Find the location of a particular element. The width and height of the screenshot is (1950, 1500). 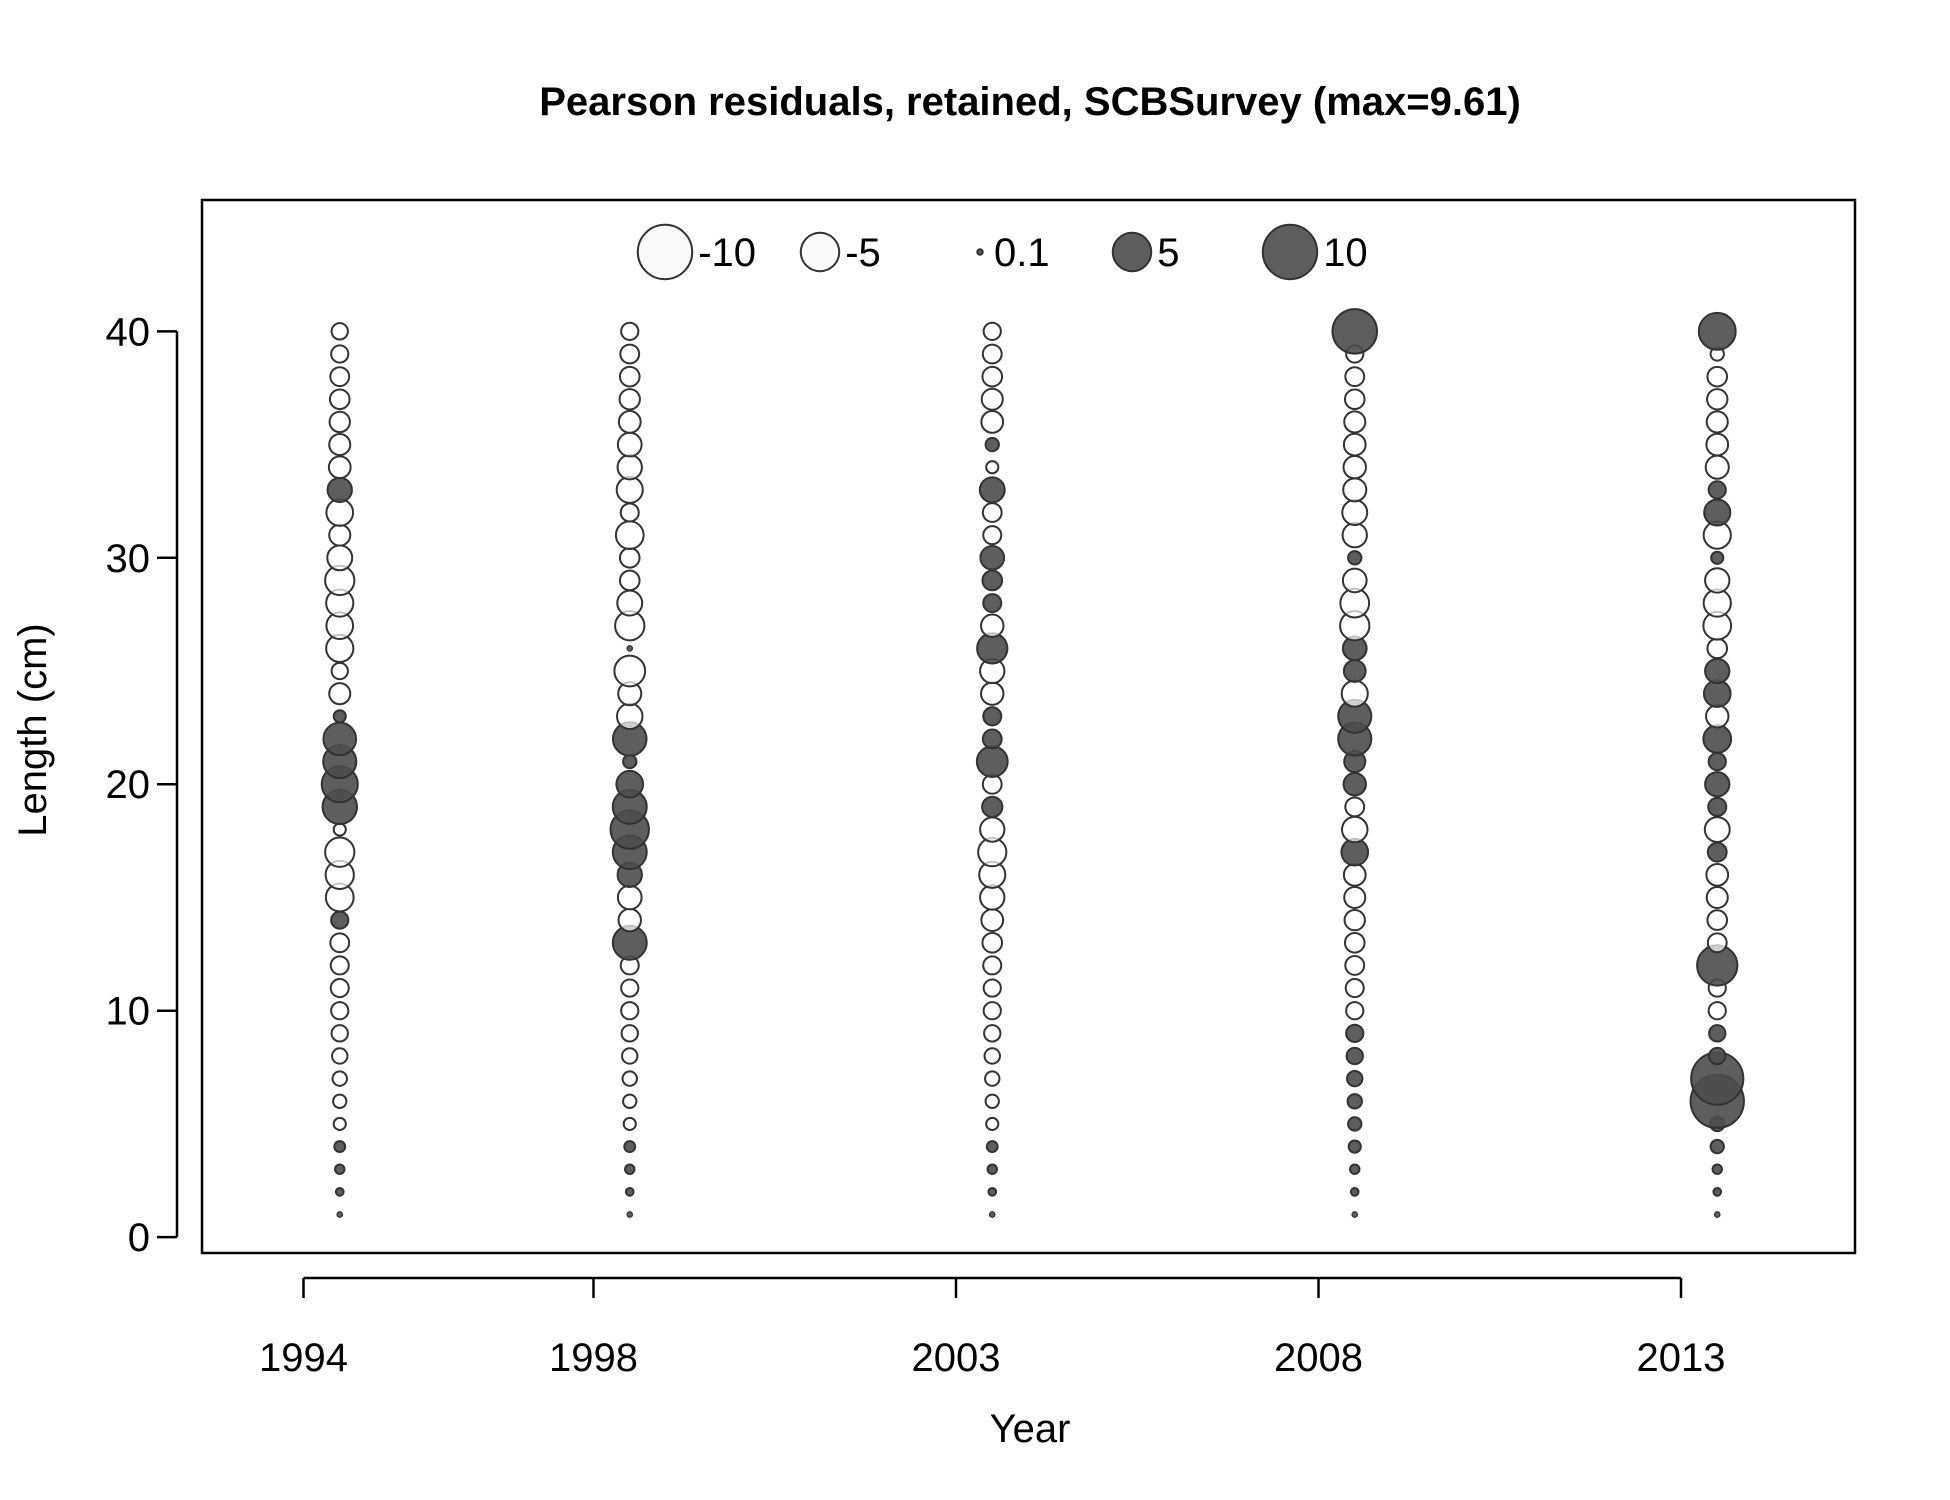

legend: -10 -5 0.1 5 10 is located at coordinates (1002, 252).